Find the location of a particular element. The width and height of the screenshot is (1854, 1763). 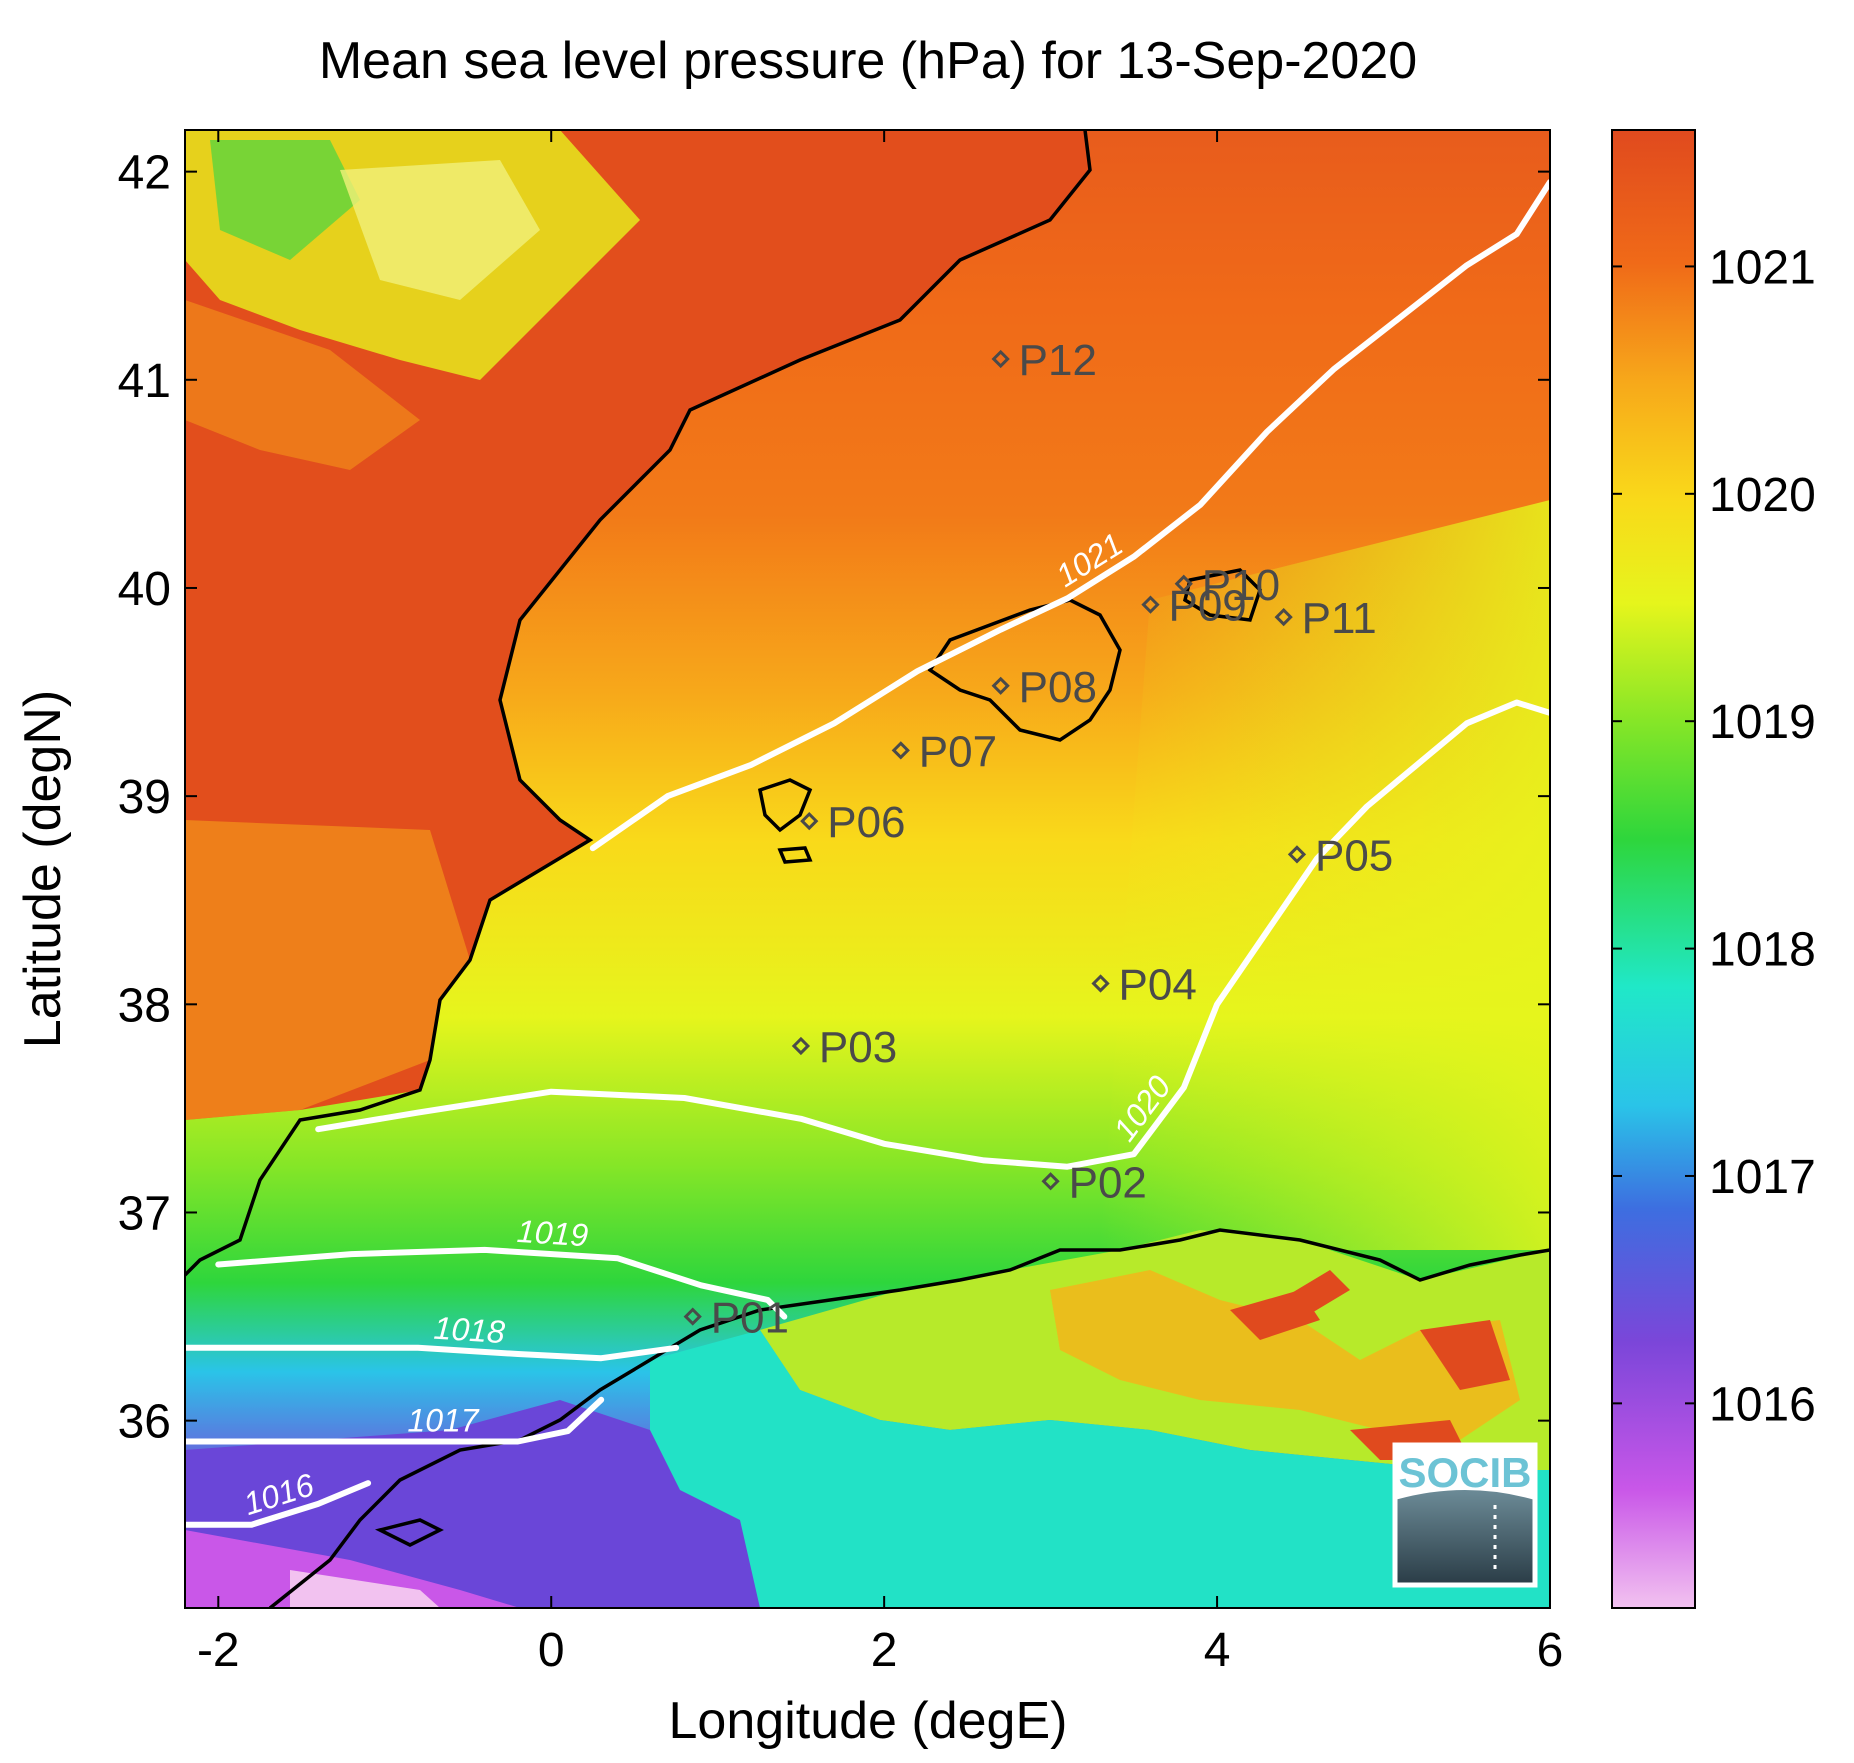

station-p12: P12 is located at coordinates (1044, 360).